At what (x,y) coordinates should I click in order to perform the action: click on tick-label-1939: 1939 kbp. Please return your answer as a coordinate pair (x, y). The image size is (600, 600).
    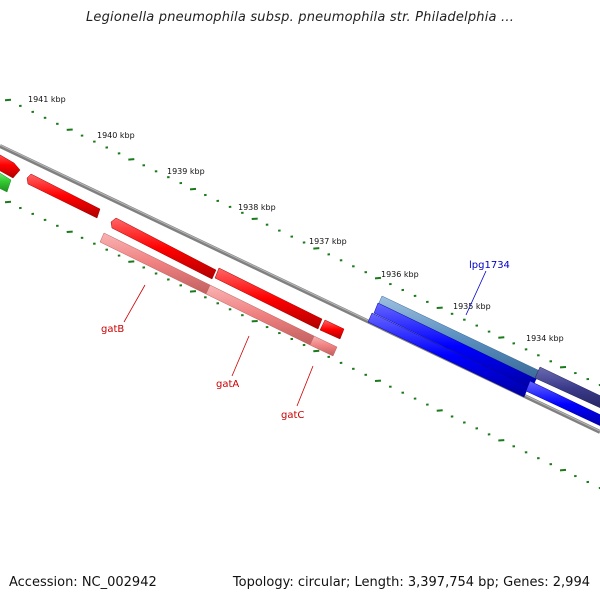
    Looking at the image, I should click on (186, 171).